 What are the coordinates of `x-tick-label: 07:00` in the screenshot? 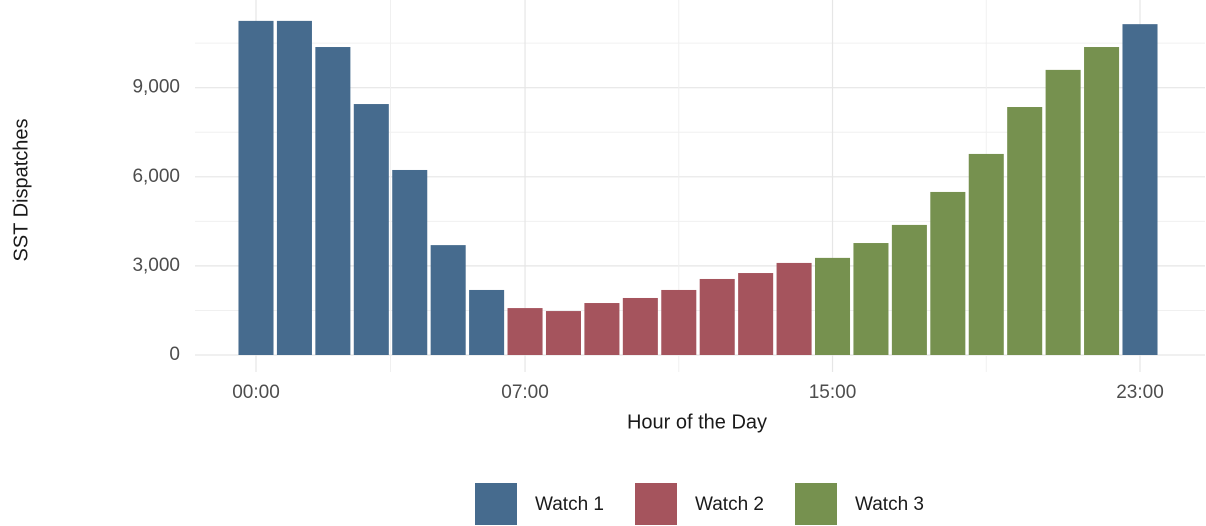 It's located at (525, 392).